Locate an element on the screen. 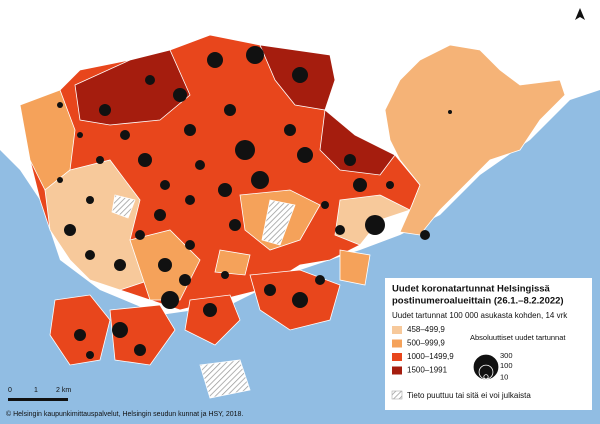  no-data-label: Tieto puuttuu tai sitä ei voi julkaista is located at coordinates (469, 395).